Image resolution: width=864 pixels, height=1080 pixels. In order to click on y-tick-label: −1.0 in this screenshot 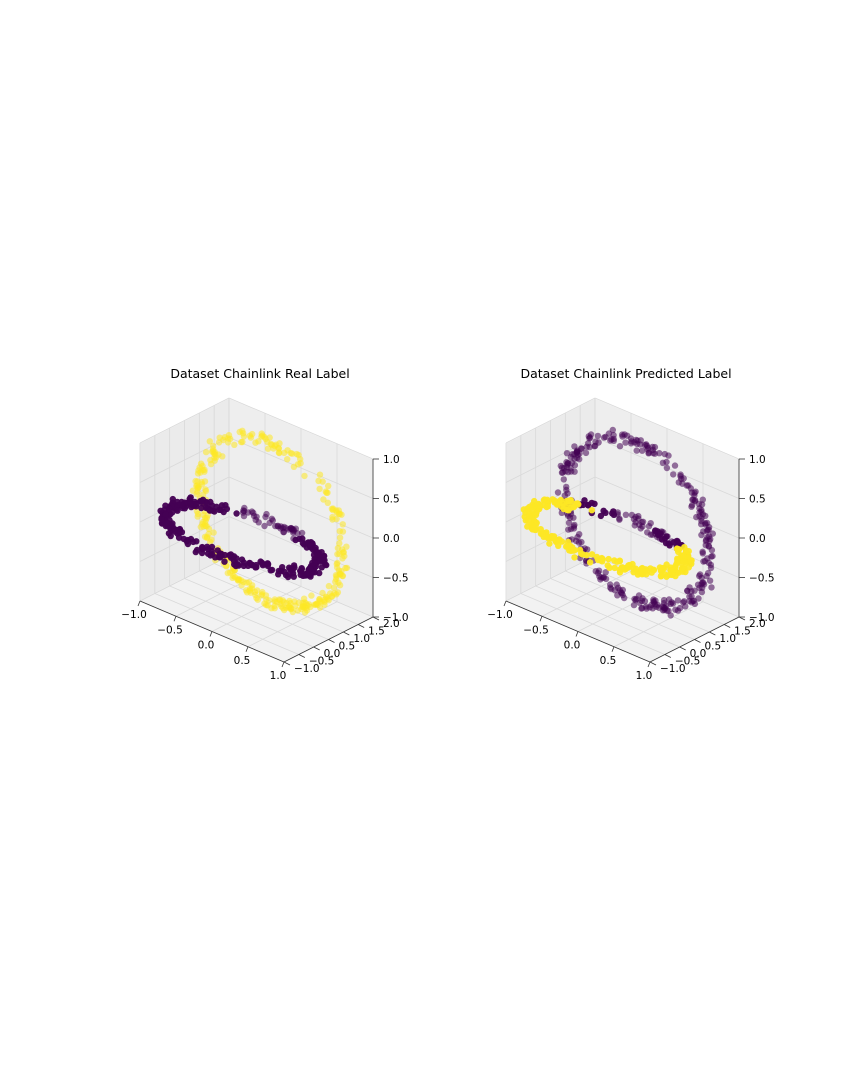, I will do `click(307, 669)`.